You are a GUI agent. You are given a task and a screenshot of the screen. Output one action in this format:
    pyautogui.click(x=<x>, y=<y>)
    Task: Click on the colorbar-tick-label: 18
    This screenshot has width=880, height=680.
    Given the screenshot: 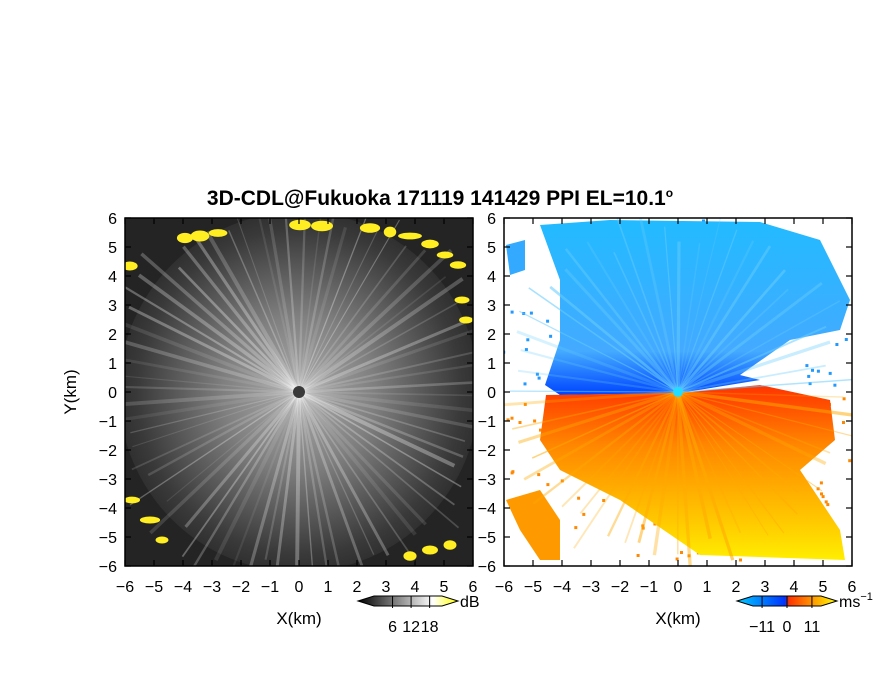 What is the action you would take?
    pyautogui.click(x=430, y=627)
    